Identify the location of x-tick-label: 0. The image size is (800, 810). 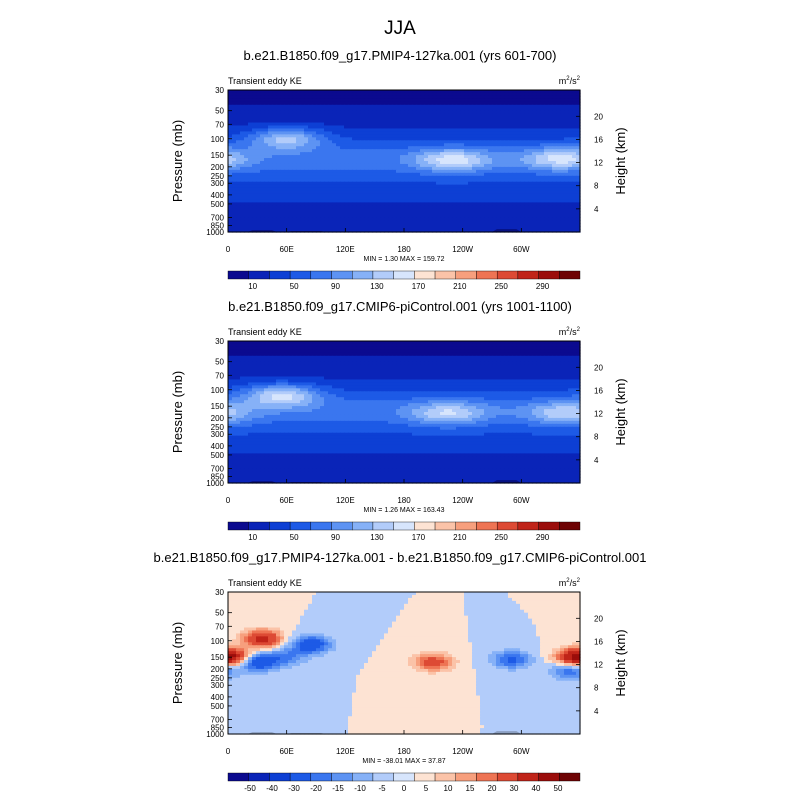
(228, 249).